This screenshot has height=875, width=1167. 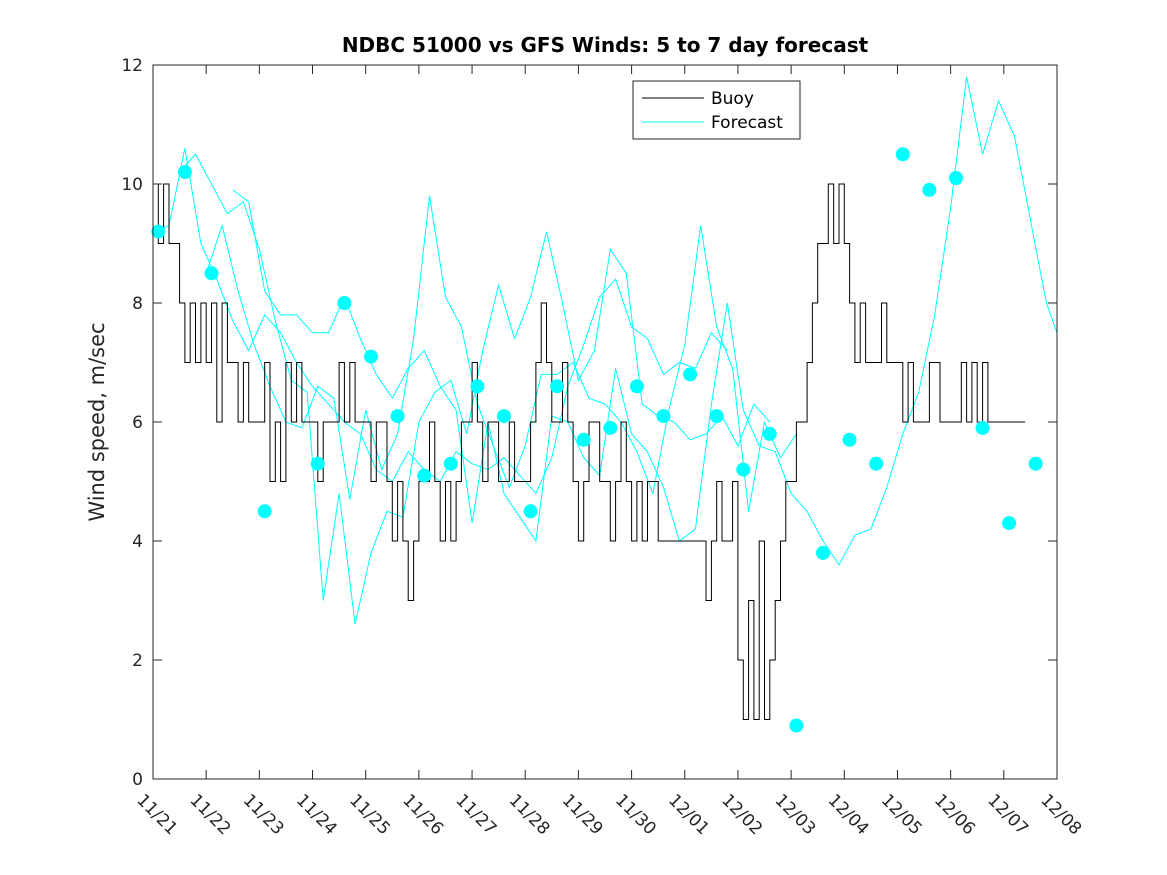 I want to click on legend-label-forecast: Forecast, so click(x=747, y=123).